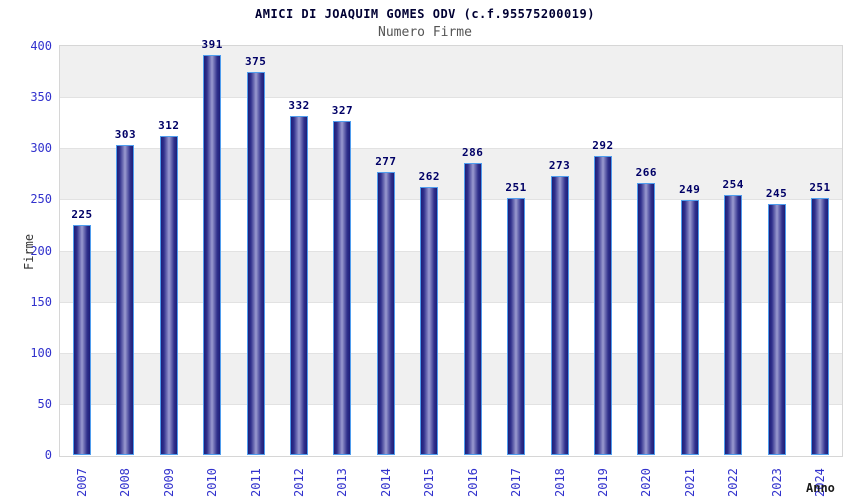 Image resolution: width=850 pixels, height=500 pixels. What do you see at coordinates (212, 45) in the screenshot?
I see `bar-value-label: 391` at bounding box center [212, 45].